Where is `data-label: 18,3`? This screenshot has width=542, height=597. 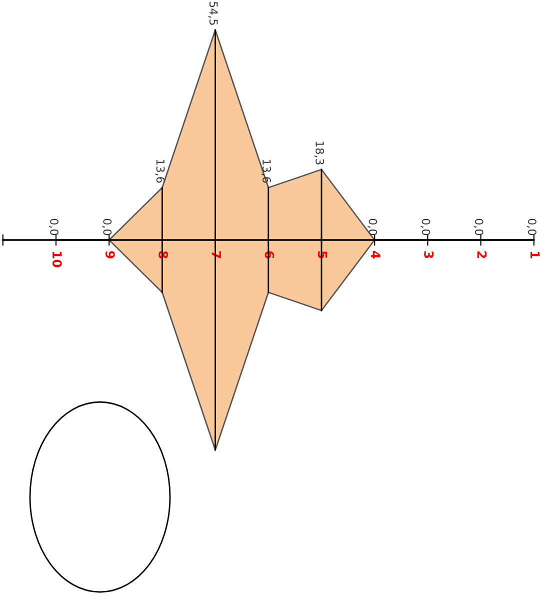 data-label: 18,3 is located at coordinates (319, 153).